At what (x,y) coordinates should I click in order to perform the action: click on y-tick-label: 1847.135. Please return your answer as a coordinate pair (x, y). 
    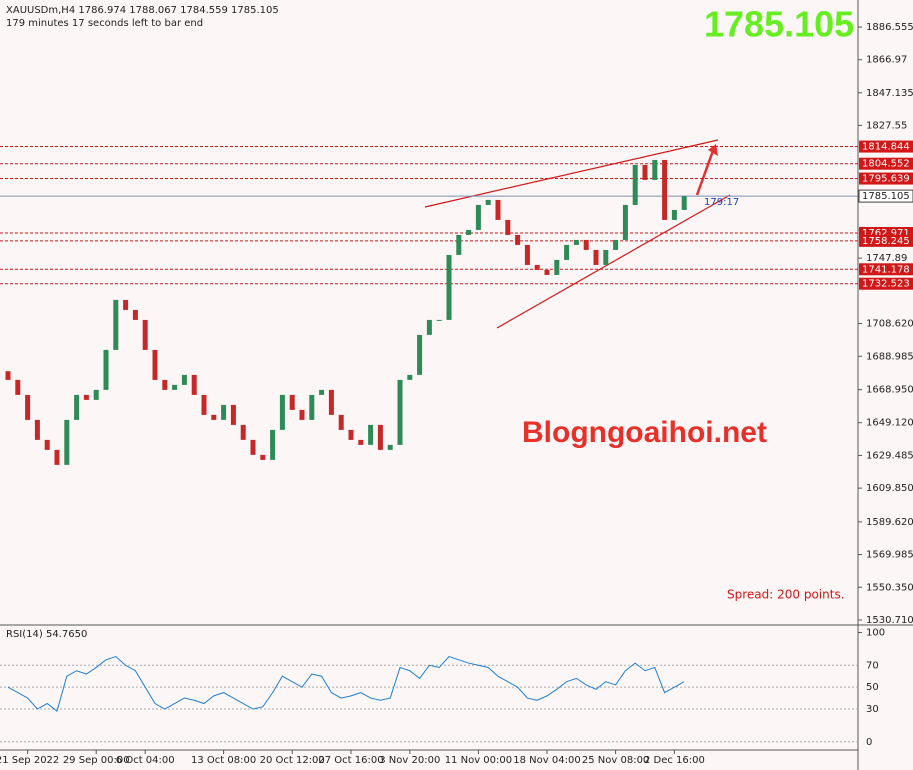
    Looking at the image, I should click on (889, 93).